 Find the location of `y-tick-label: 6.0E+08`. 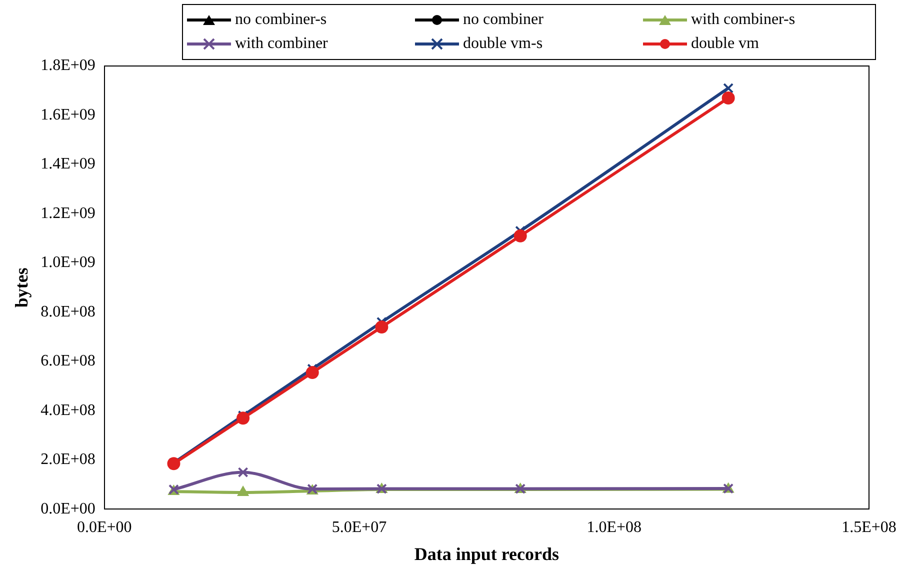

y-tick-label: 6.0E+08 is located at coordinates (68, 361).